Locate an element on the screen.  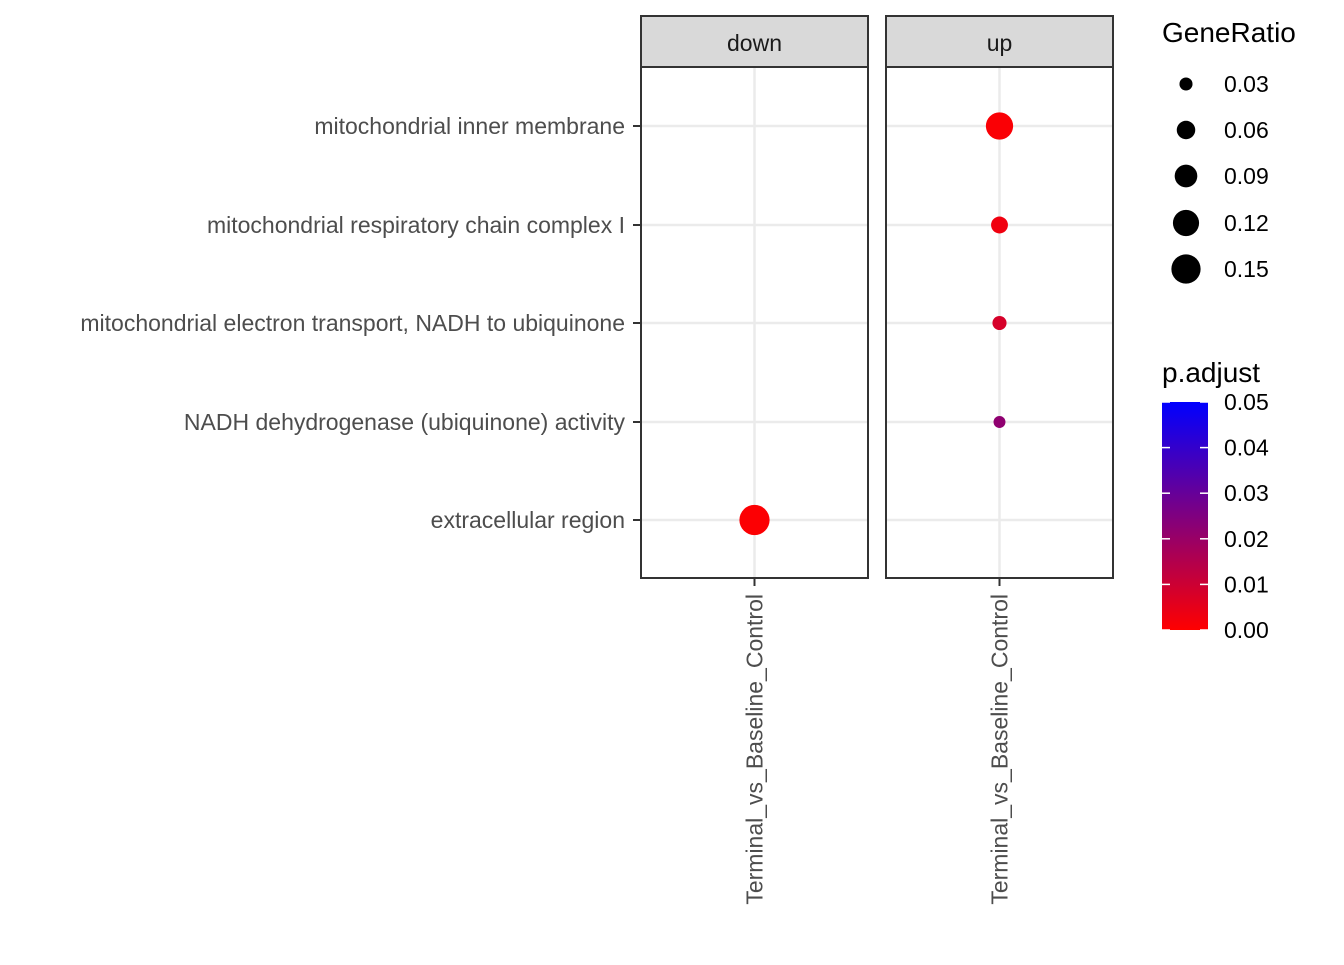
facet-strip-down is located at coordinates (754, 41).